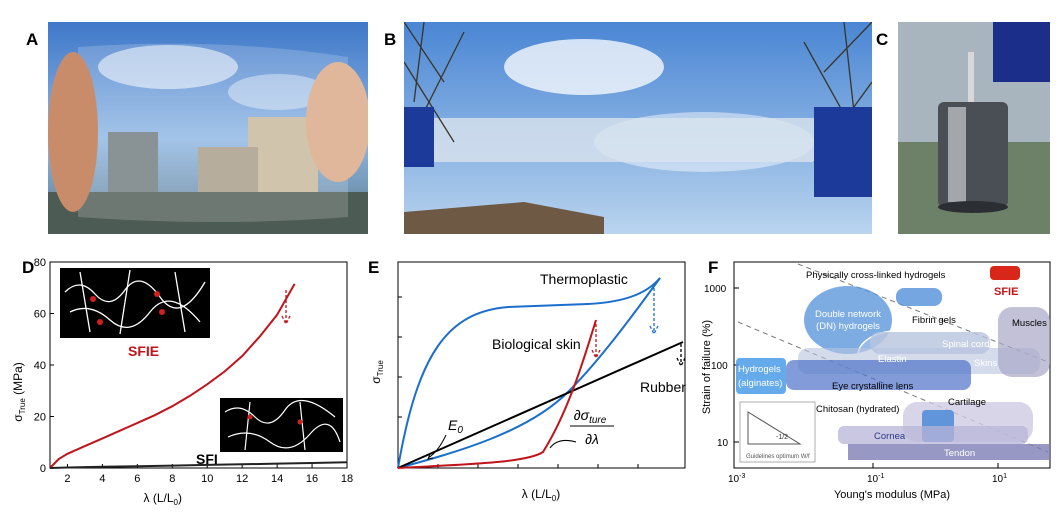 The width and height of the screenshot is (1061, 520). Describe the element at coordinates (759, 369) in the screenshot. I see `chart-f-label-hydrogels: Hydrogels` at that location.